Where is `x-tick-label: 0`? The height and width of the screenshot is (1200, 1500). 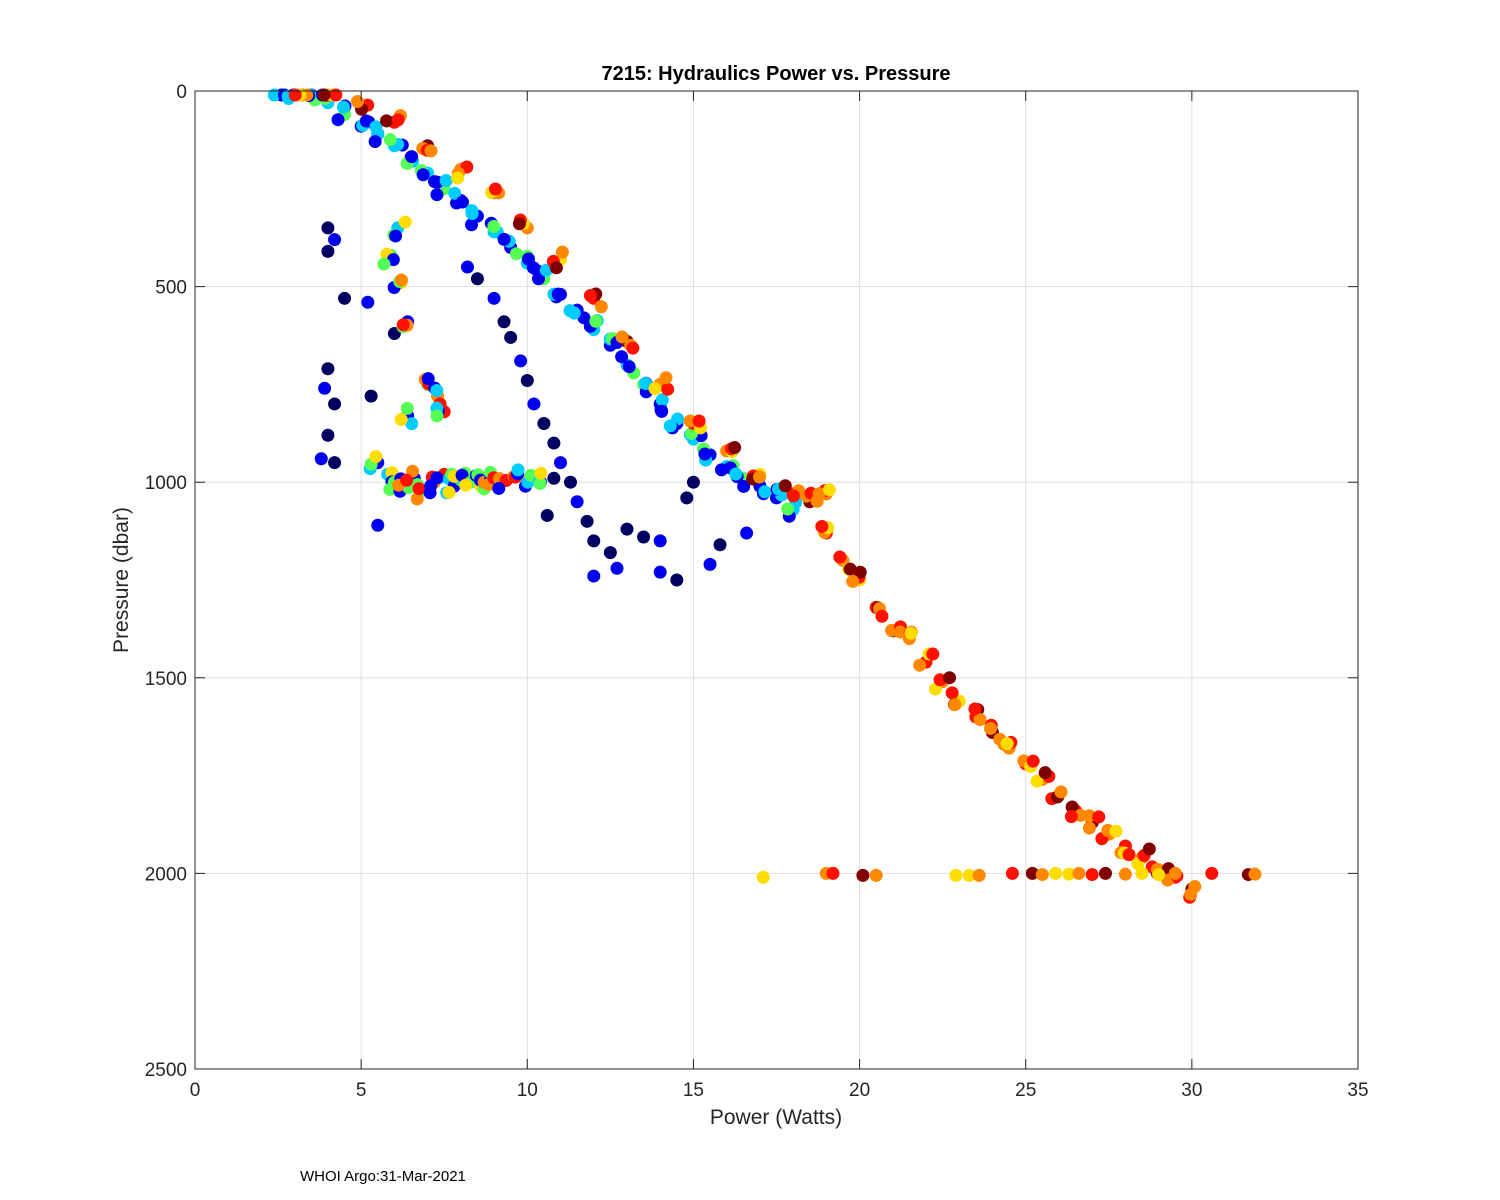 x-tick-label: 0 is located at coordinates (195, 1090).